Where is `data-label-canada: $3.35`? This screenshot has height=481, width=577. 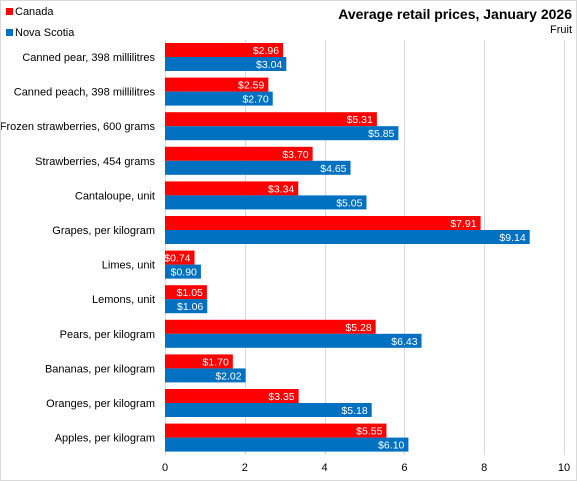 data-label-canada: $3.35 is located at coordinates (281, 397).